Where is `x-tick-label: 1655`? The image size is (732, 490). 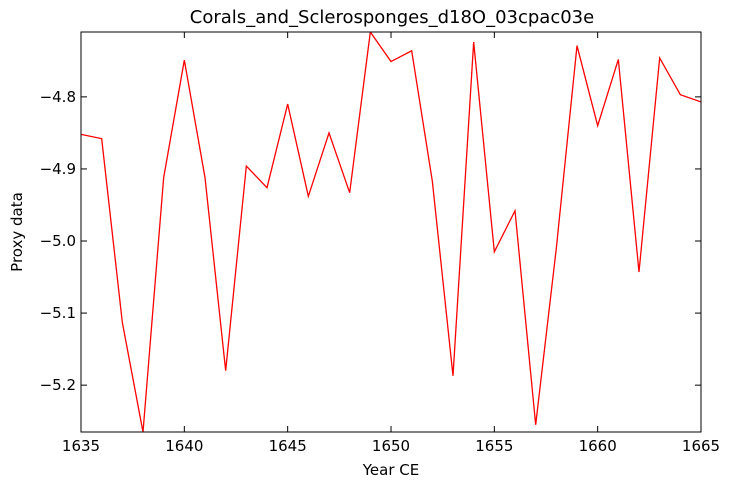
x-tick-label: 1655 is located at coordinates (494, 446).